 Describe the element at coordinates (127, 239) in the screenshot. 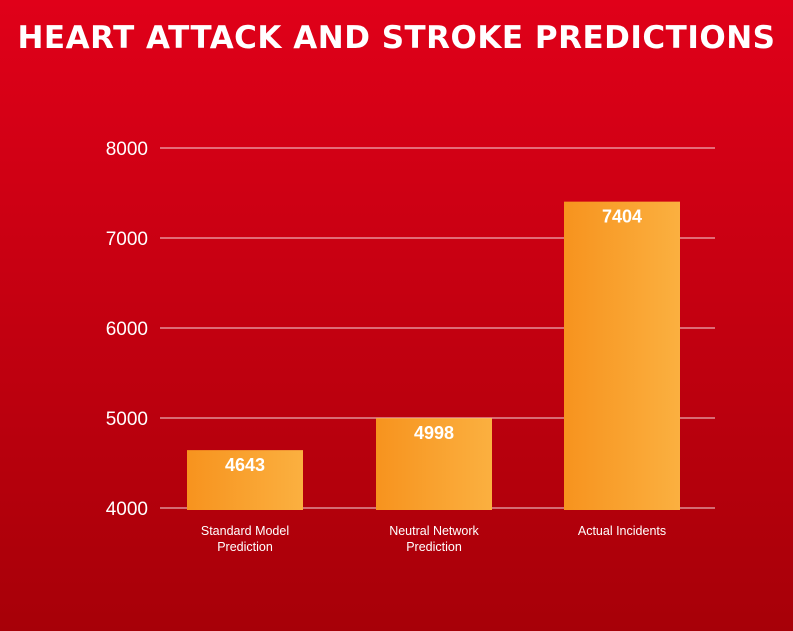

I see `y-tick-label-7000: 7000` at that location.